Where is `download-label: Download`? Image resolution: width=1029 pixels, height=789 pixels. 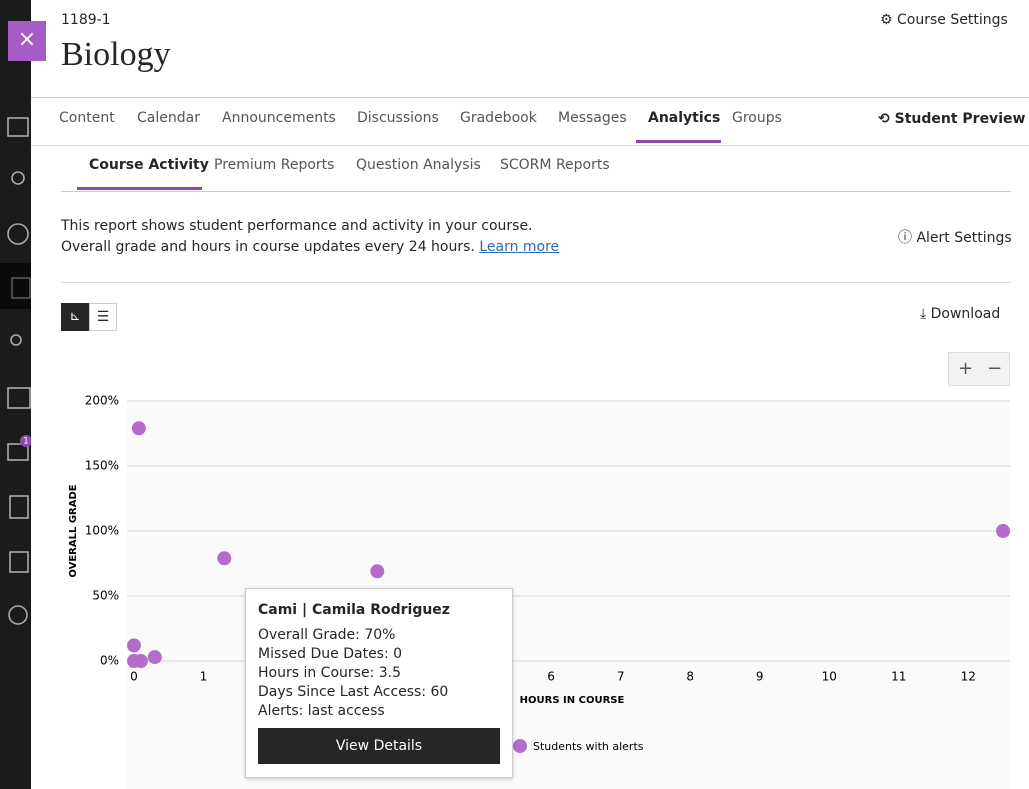
download-label: Download is located at coordinates (965, 314).